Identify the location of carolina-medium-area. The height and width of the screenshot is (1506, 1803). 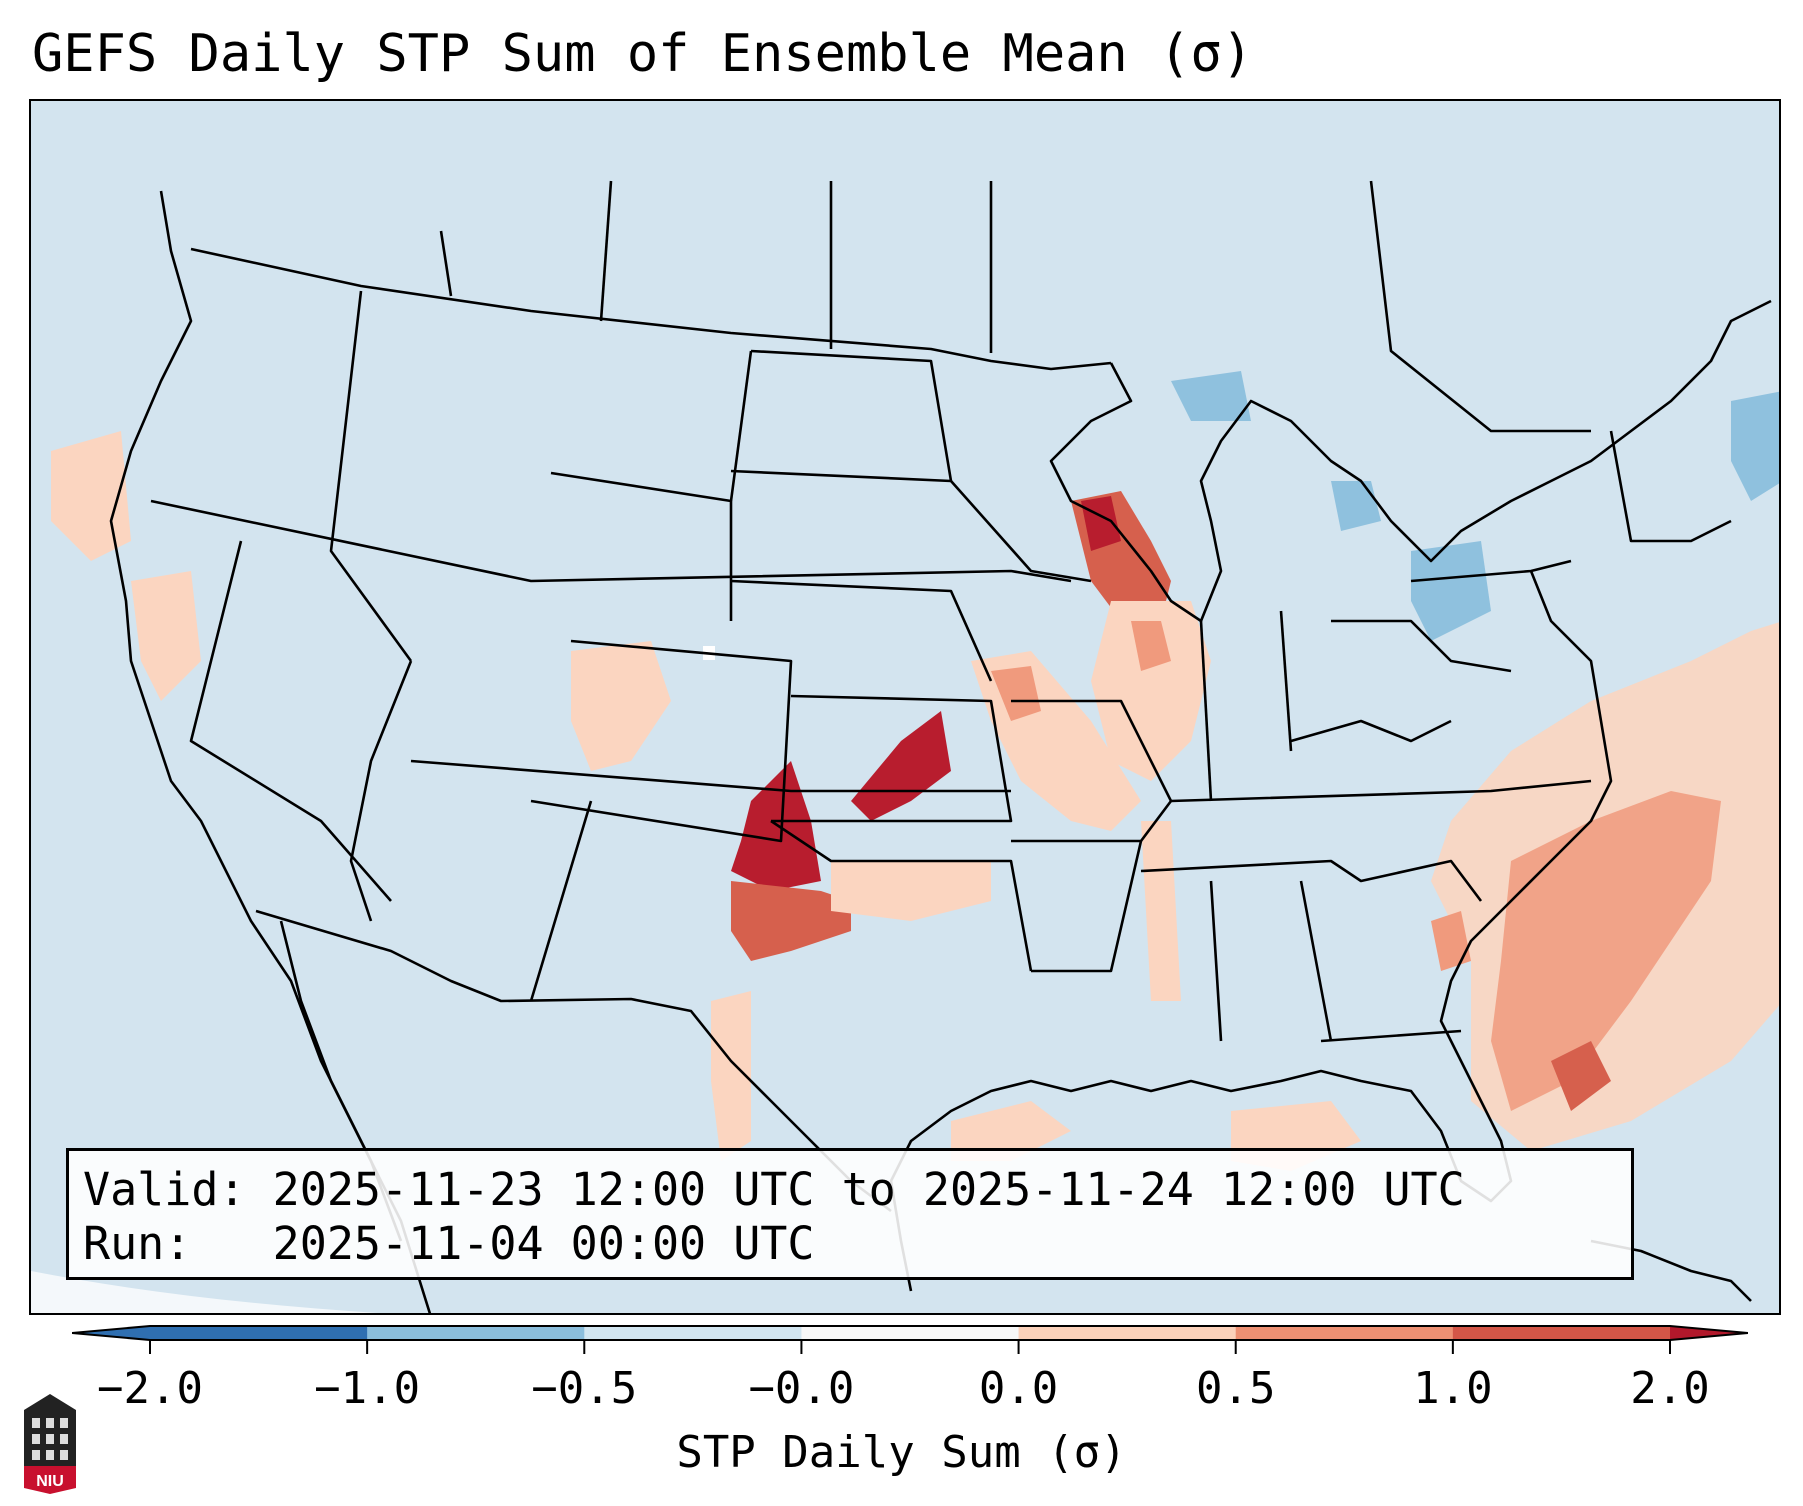
(1451, 941).